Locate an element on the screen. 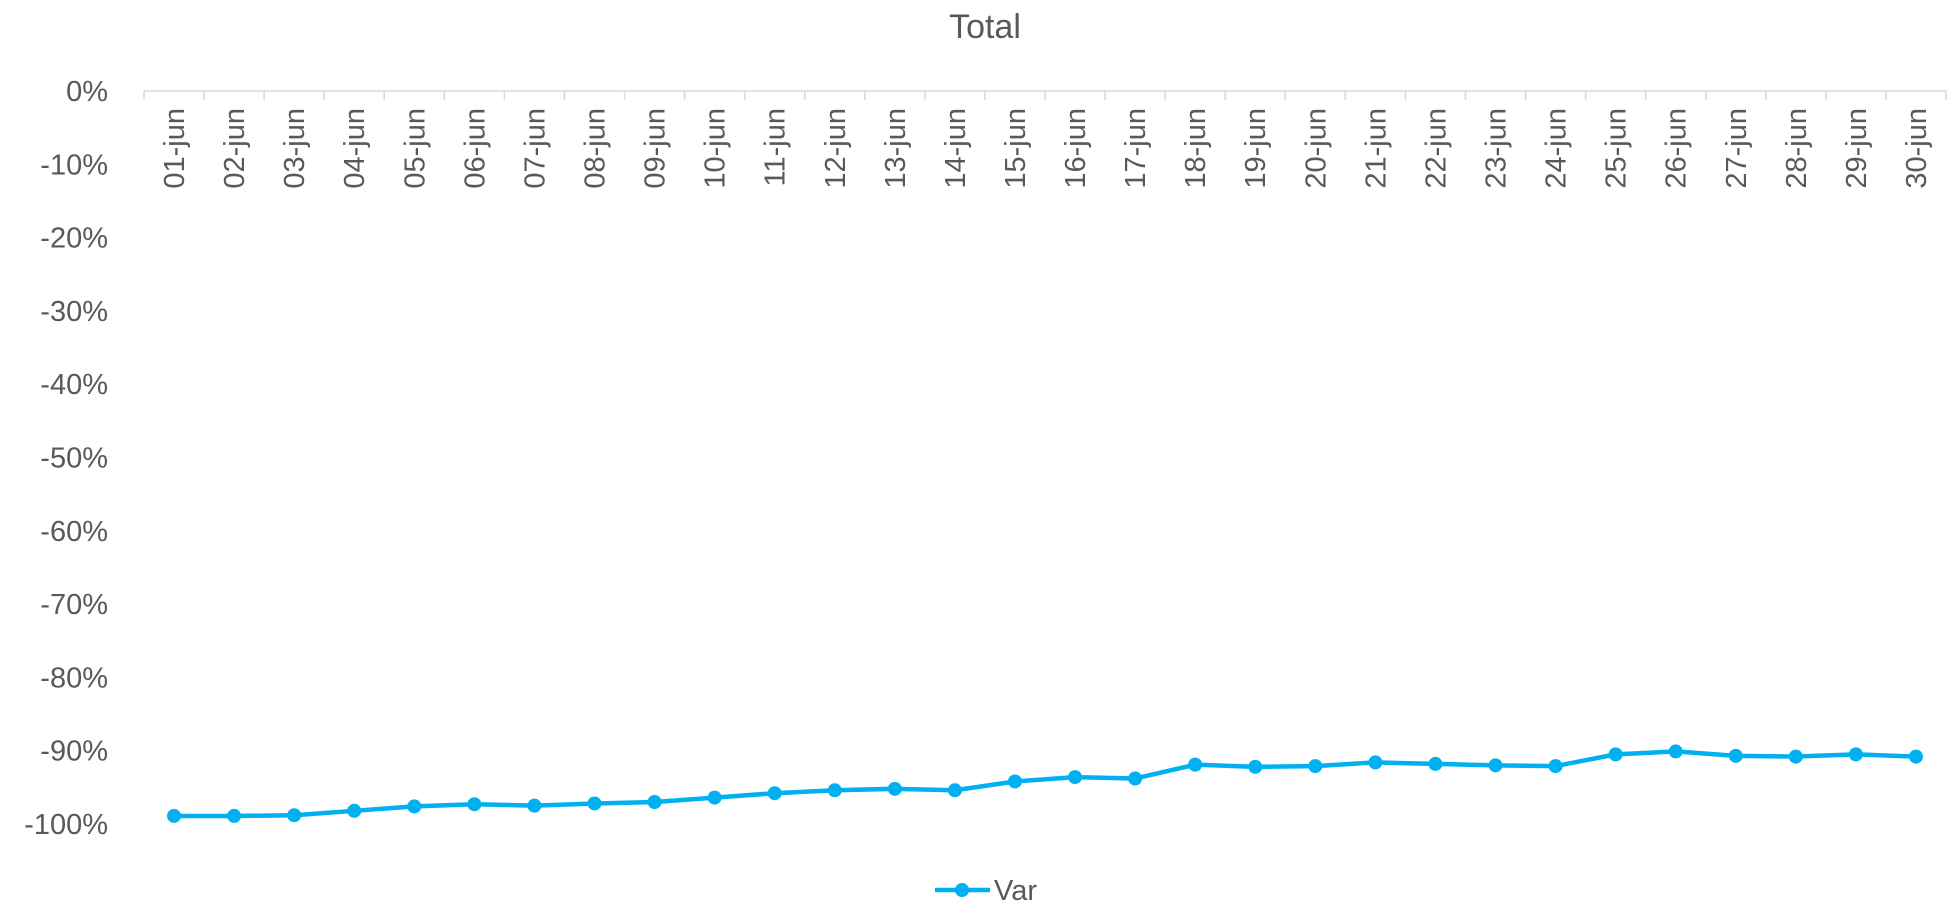  y-tick-label: 0% is located at coordinates (87, 92).